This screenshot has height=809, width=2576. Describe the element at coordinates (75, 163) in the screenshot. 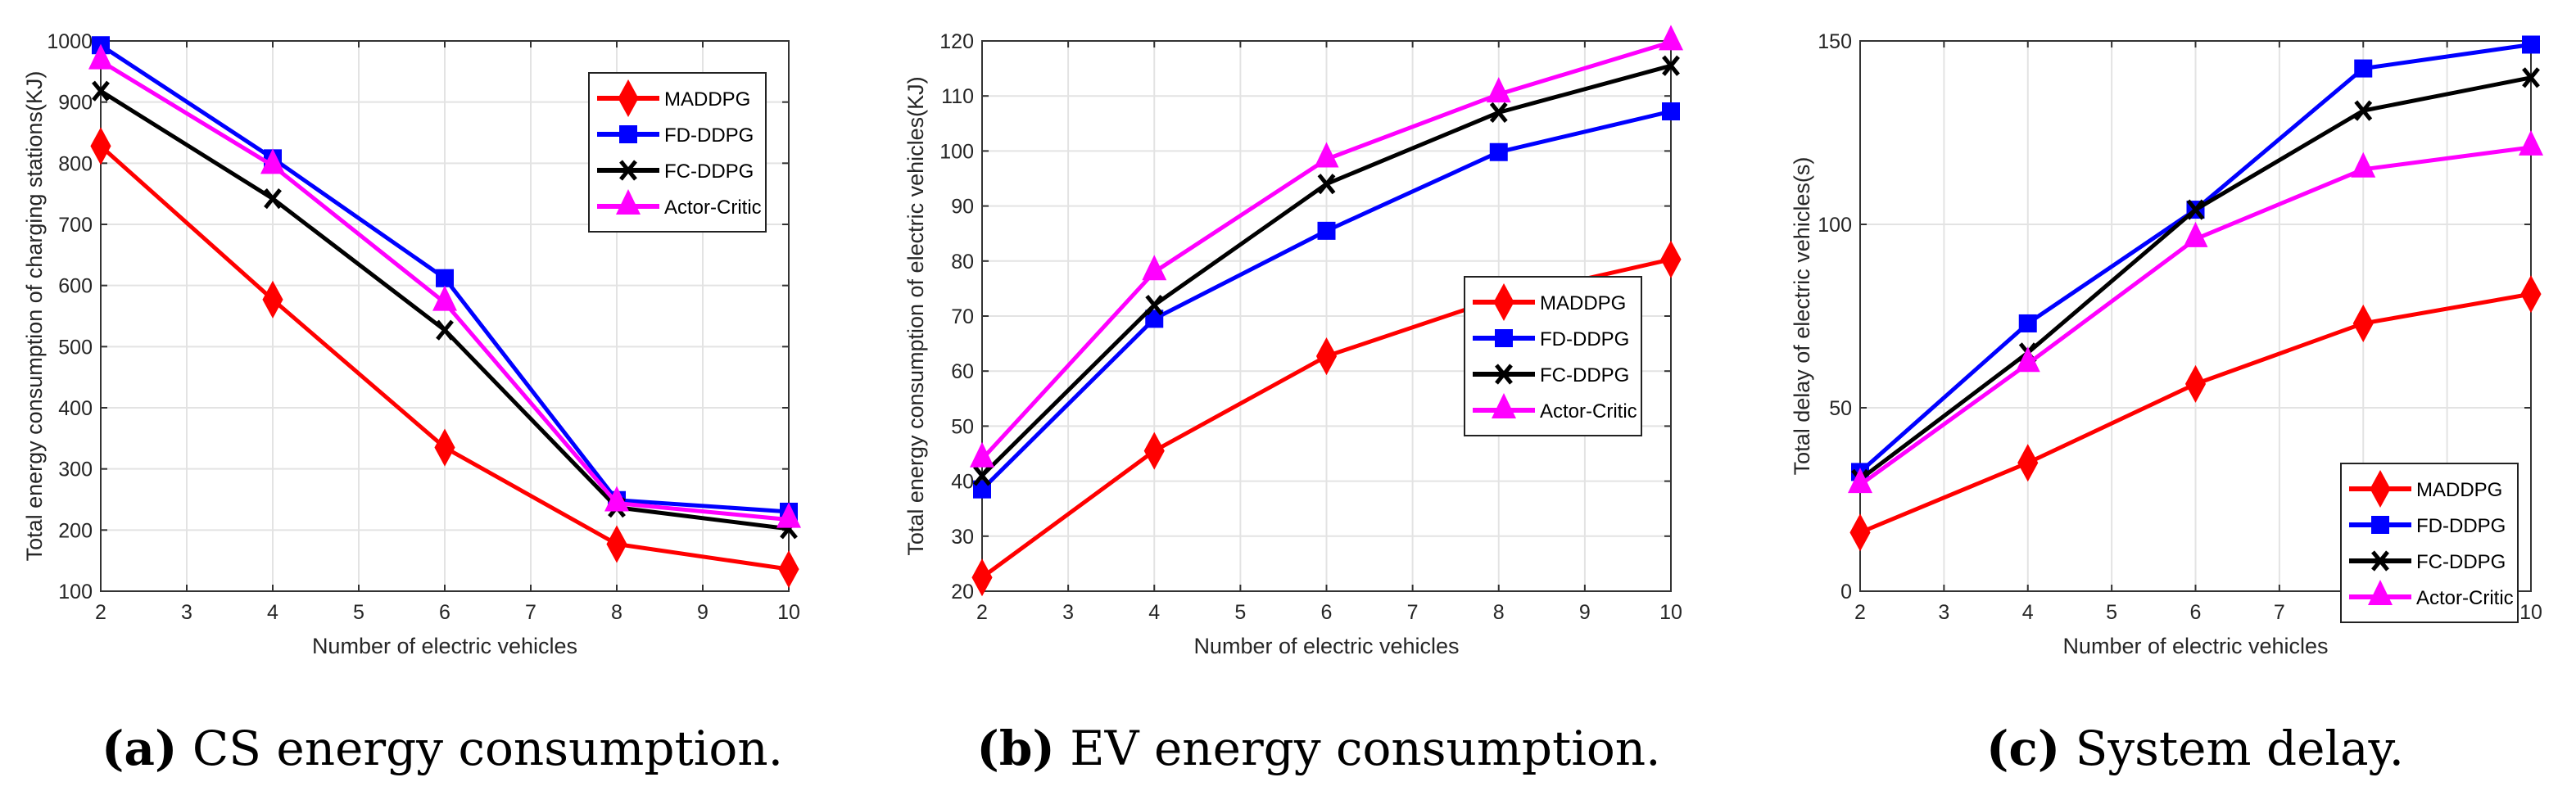

I see `y-tick-label: 800` at that location.